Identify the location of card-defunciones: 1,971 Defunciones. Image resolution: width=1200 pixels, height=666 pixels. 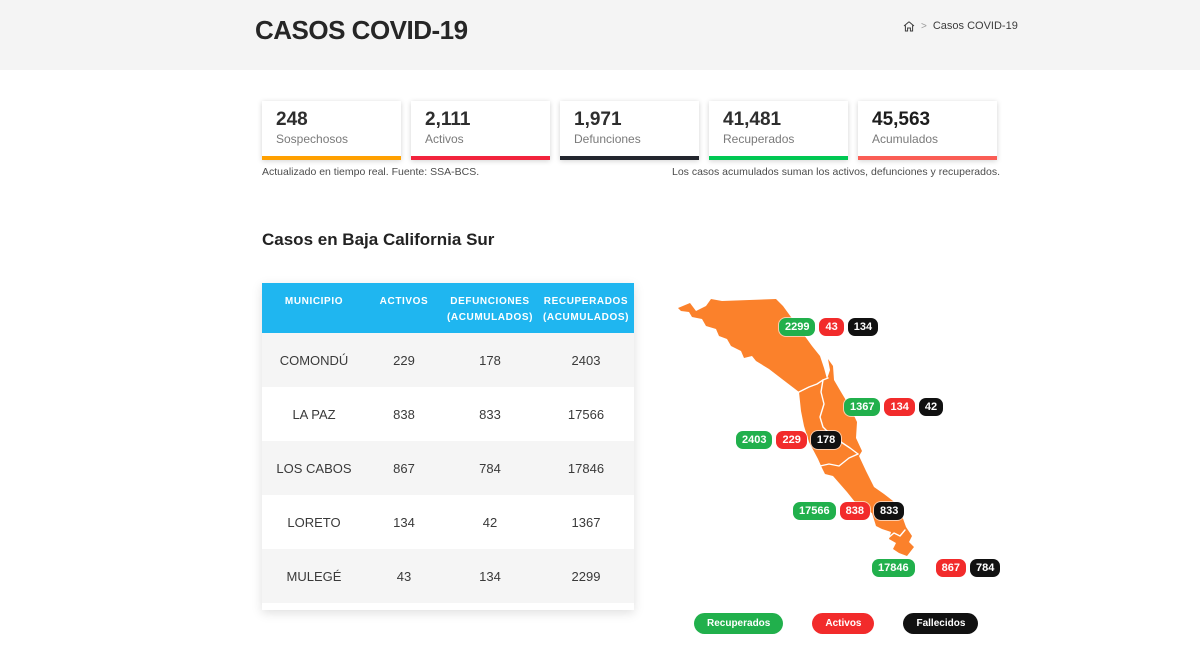
(629, 130).